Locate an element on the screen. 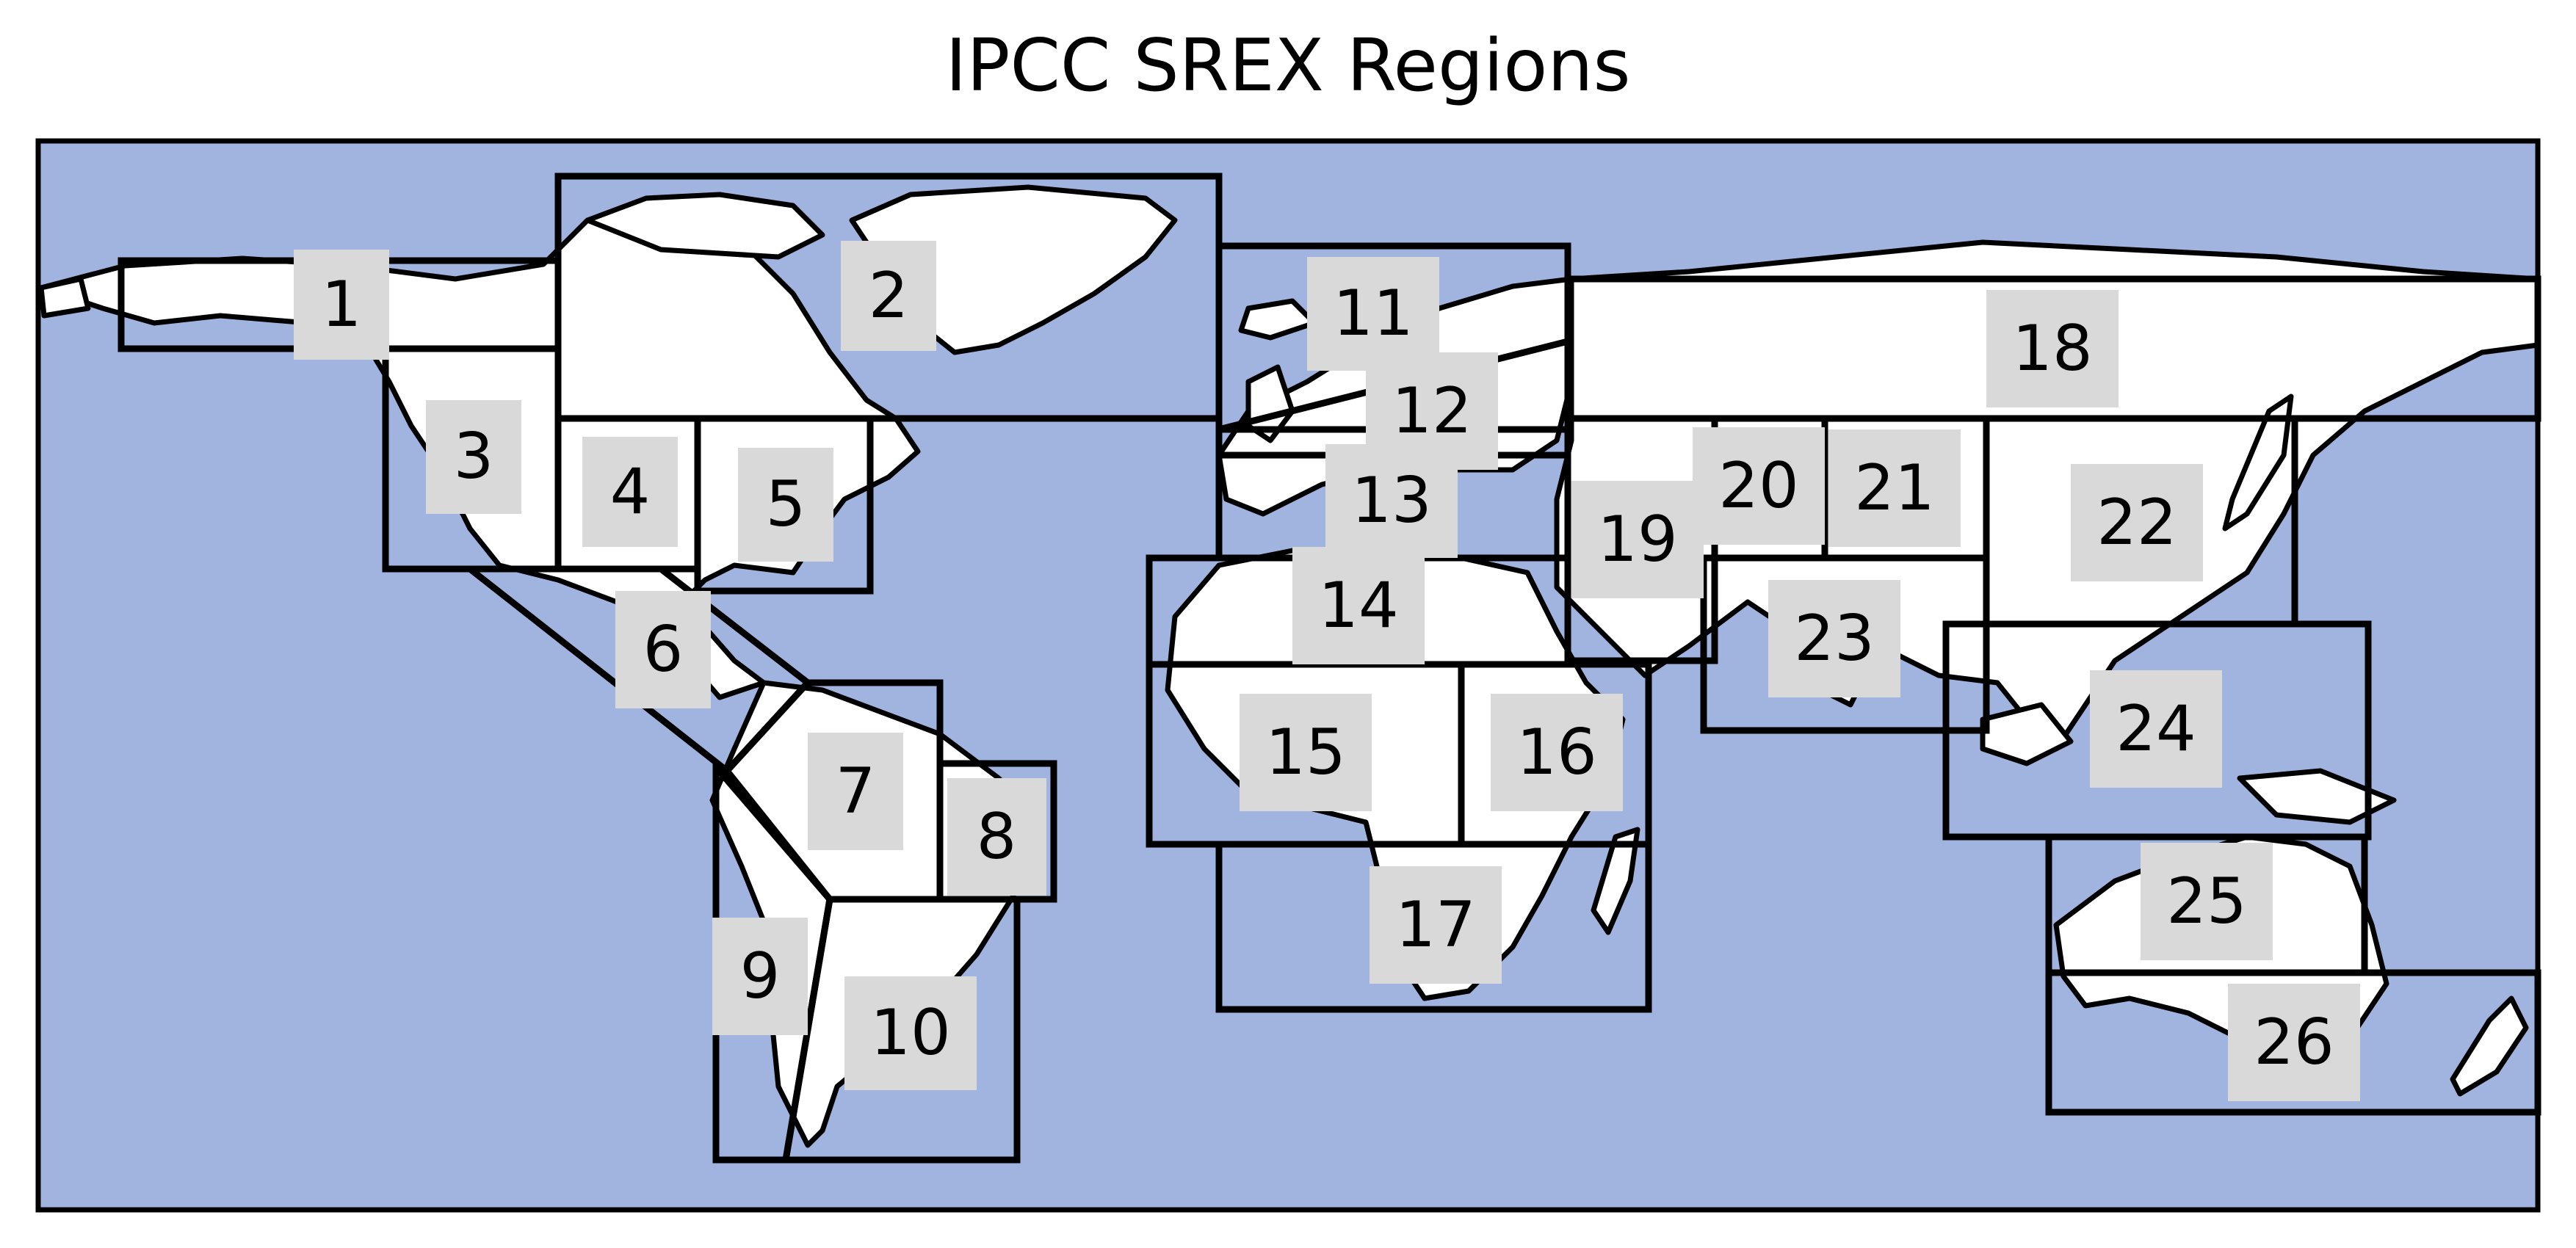 This screenshot has width=2576, height=1248. region-number: 17 is located at coordinates (1435, 925).